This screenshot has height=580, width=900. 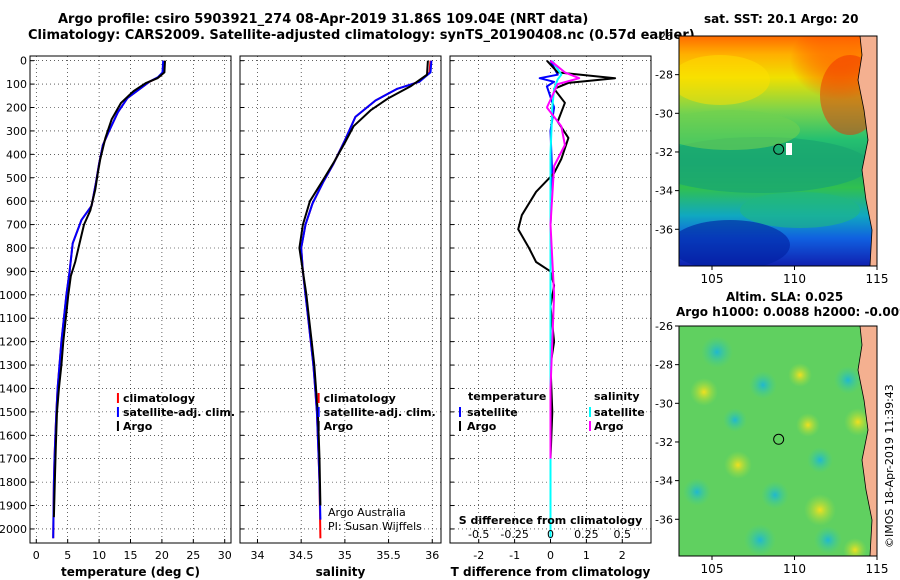 I want to click on y-tick-label: 600, so click(x=16, y=201).